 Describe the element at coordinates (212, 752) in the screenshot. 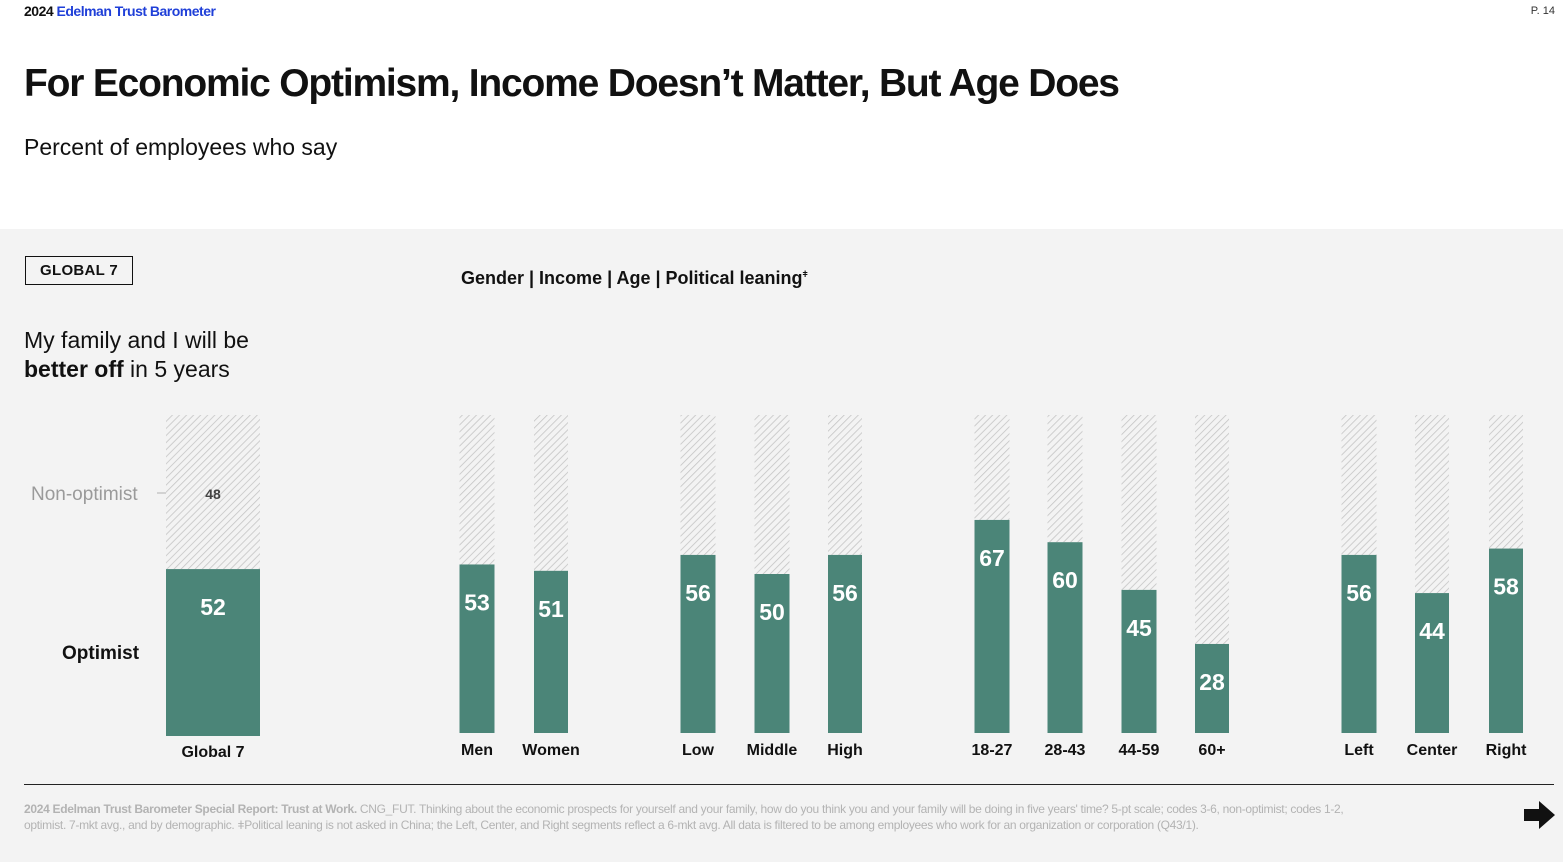

I see `category-label-global-7: Global 7` at that location.